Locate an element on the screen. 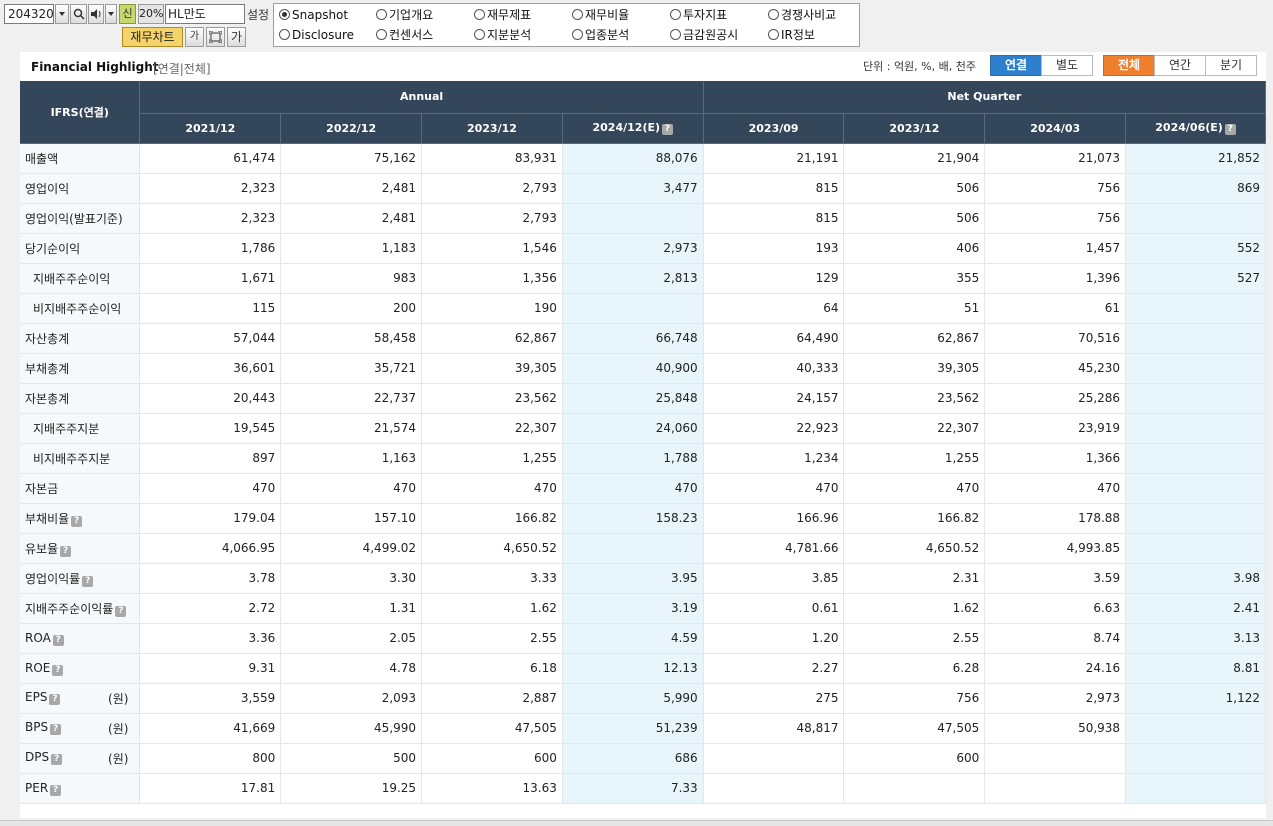 Image resolution: width=1273 pixels, height=826 pixels. table-cell: 41,669 is located at coordinates (210, 728).